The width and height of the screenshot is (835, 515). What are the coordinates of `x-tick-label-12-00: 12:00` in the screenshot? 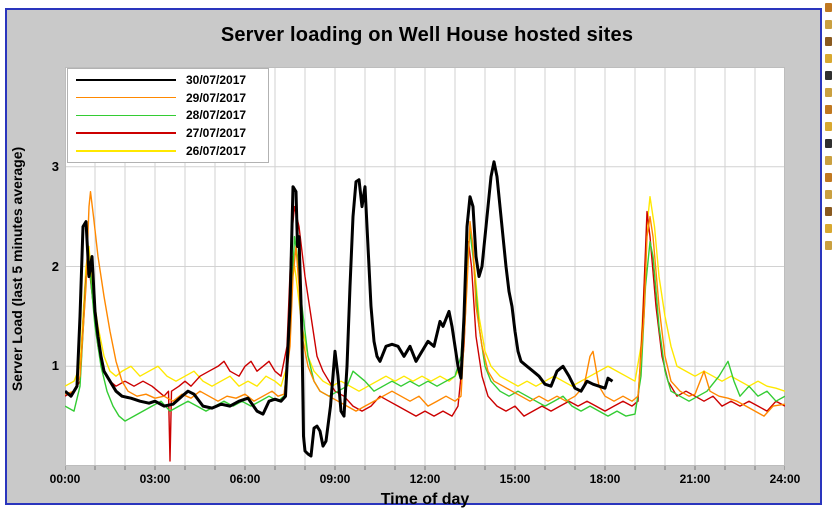 It's located at (425, 479).